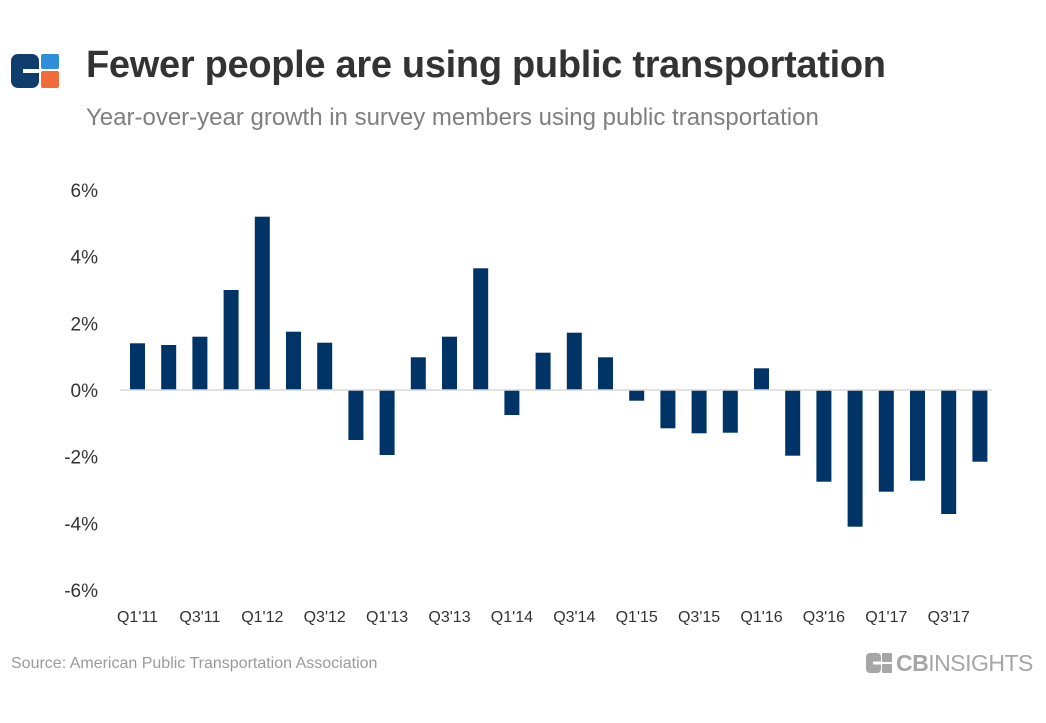  What do you see at coordinates (387, 617) in the screenshot?
I see `x-tick-label: Q1'13` at bounding box center [387, 617].